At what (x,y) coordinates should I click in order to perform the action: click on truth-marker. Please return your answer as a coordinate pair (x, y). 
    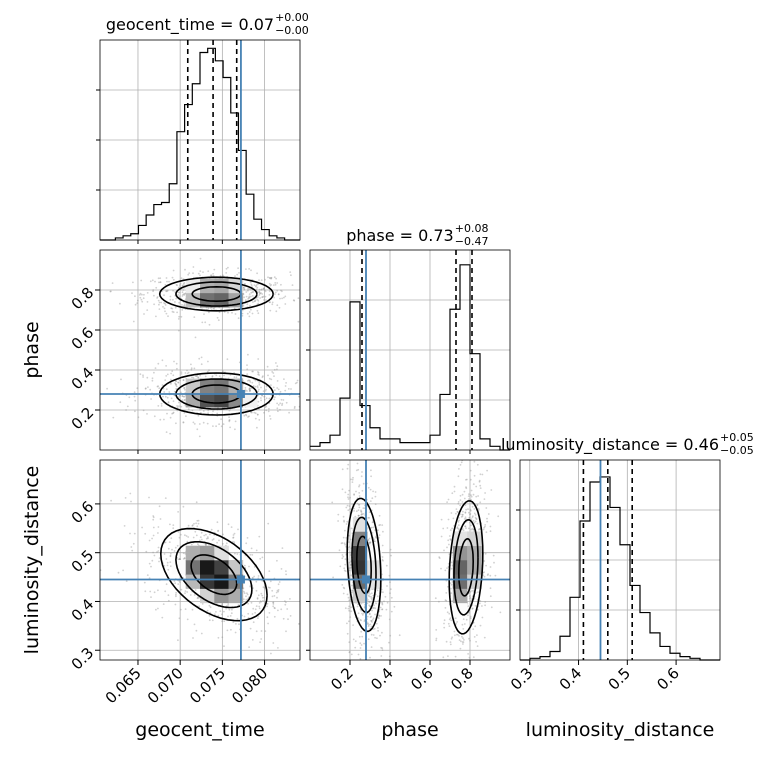
    Looking at the image, I should click on (366, 579).